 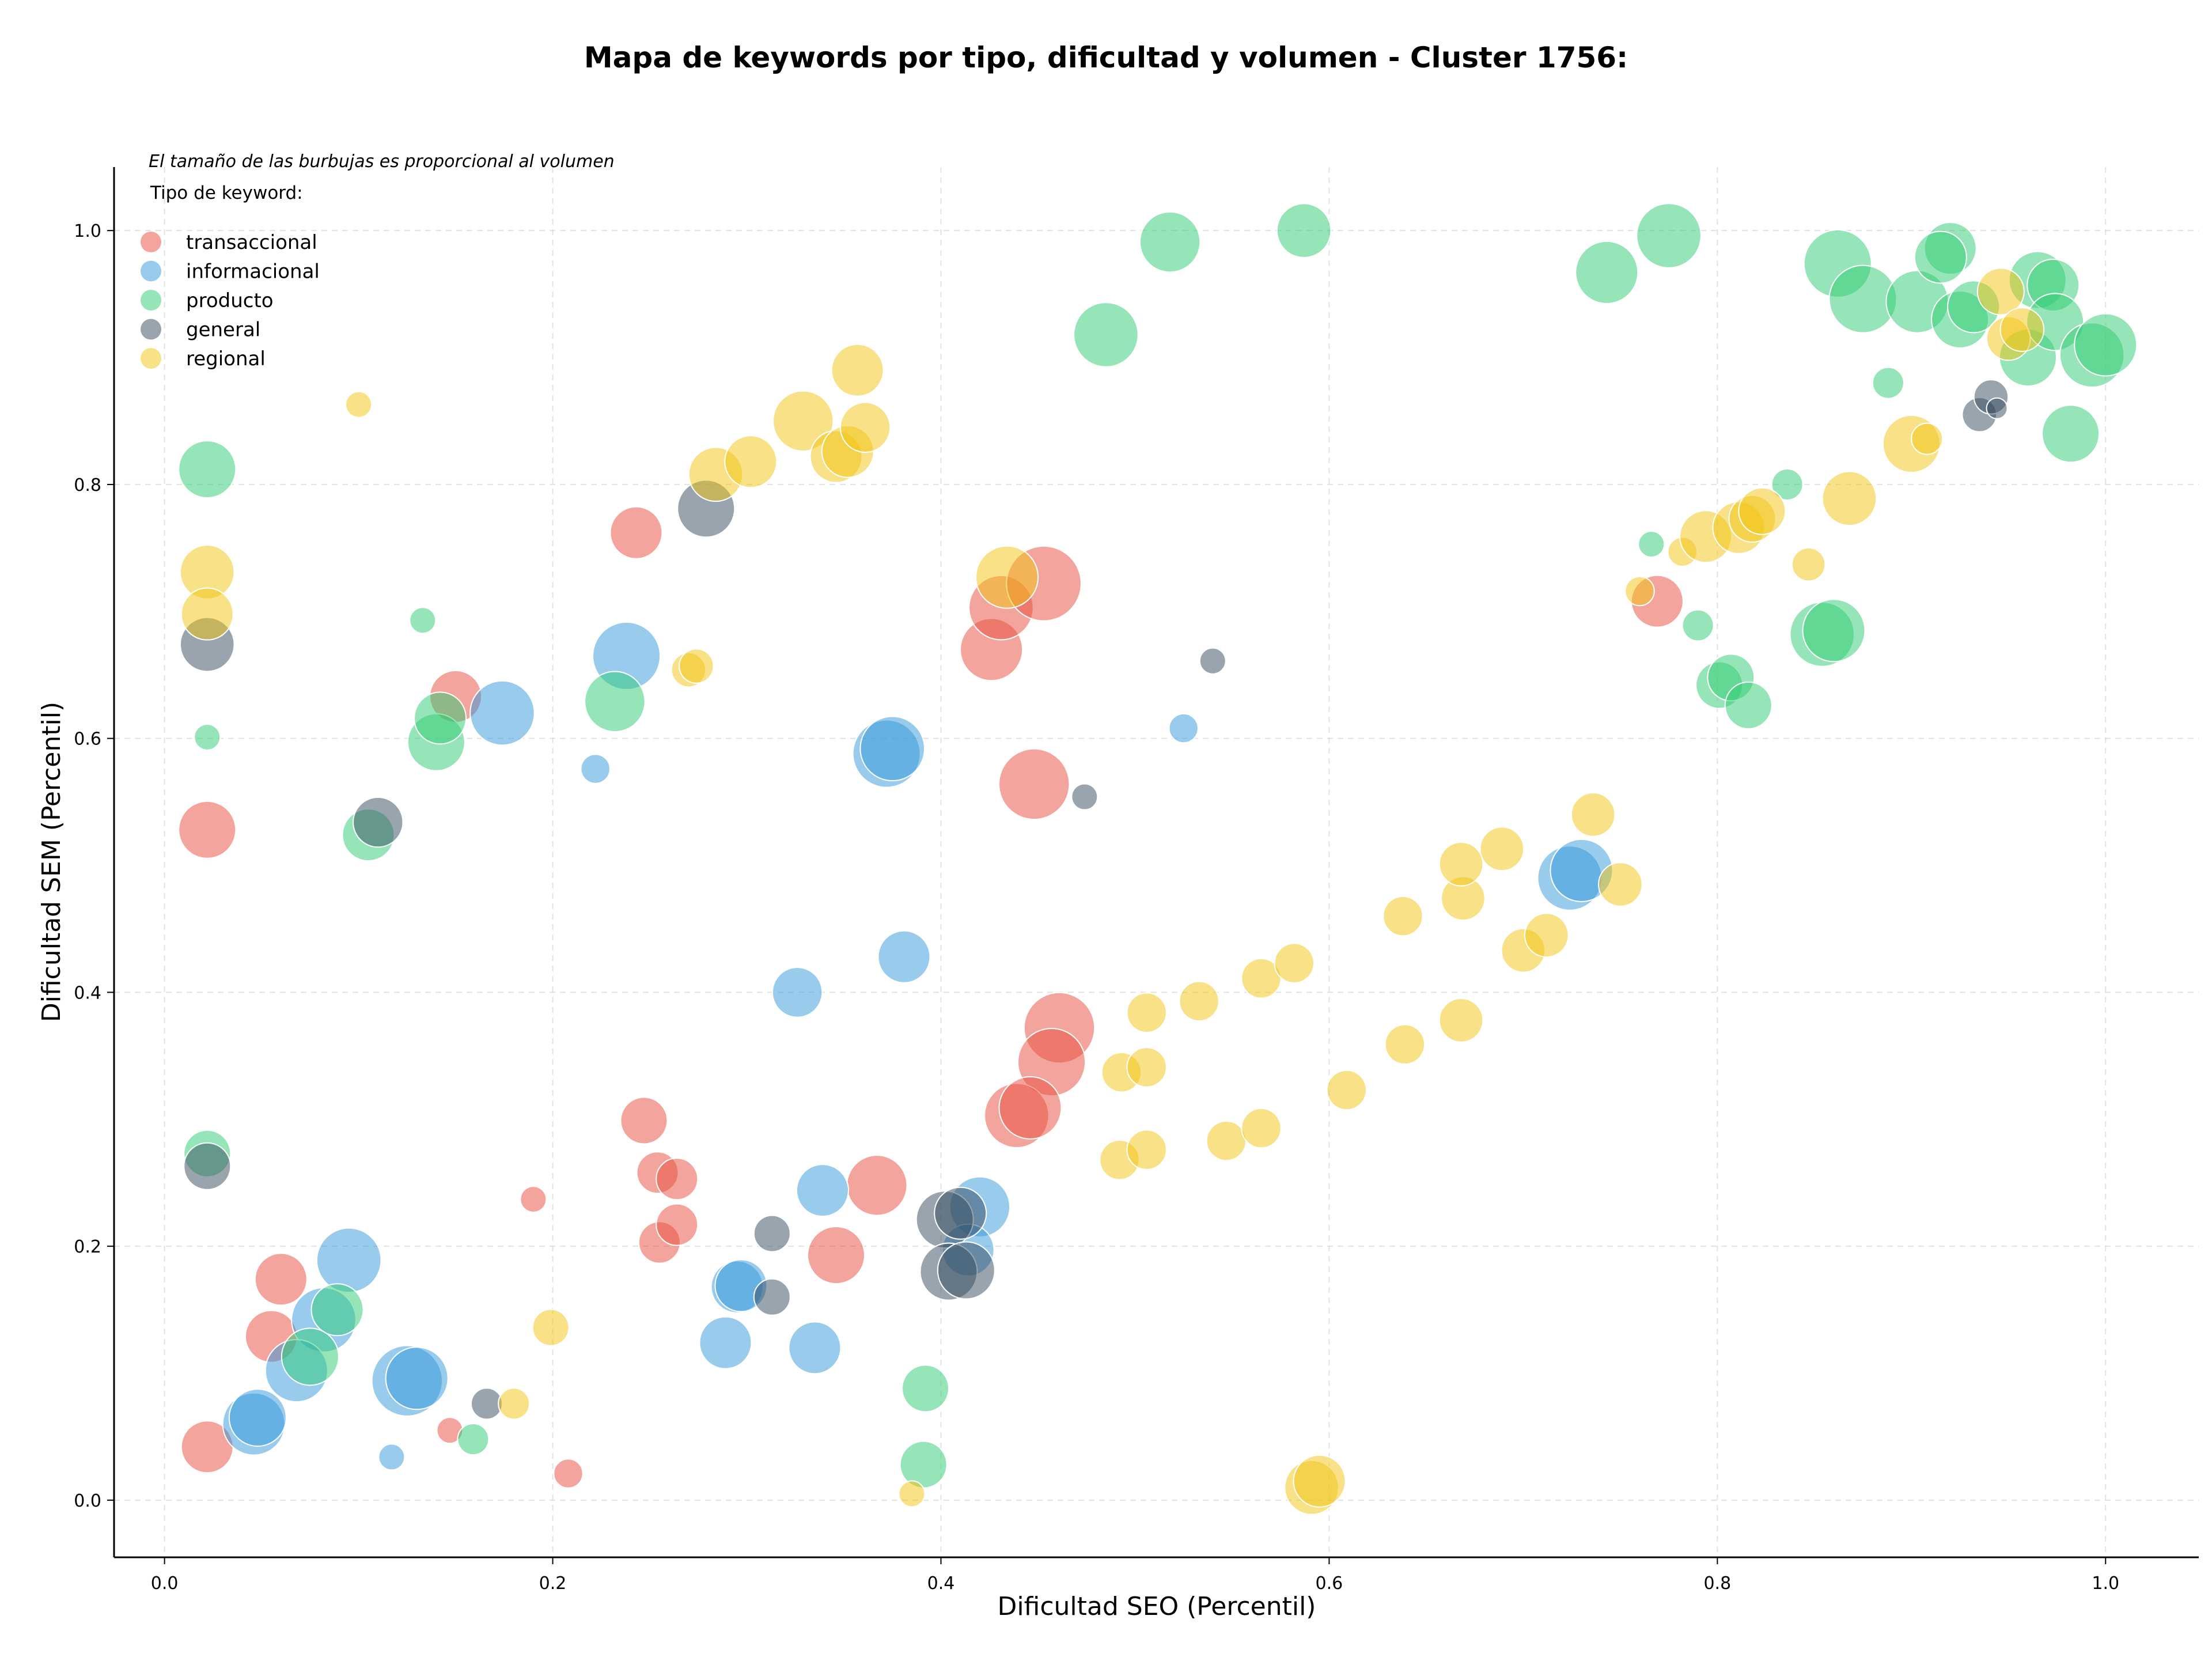 I want to click on x-tick-label: 0.2, so click(x=553, y=1583).